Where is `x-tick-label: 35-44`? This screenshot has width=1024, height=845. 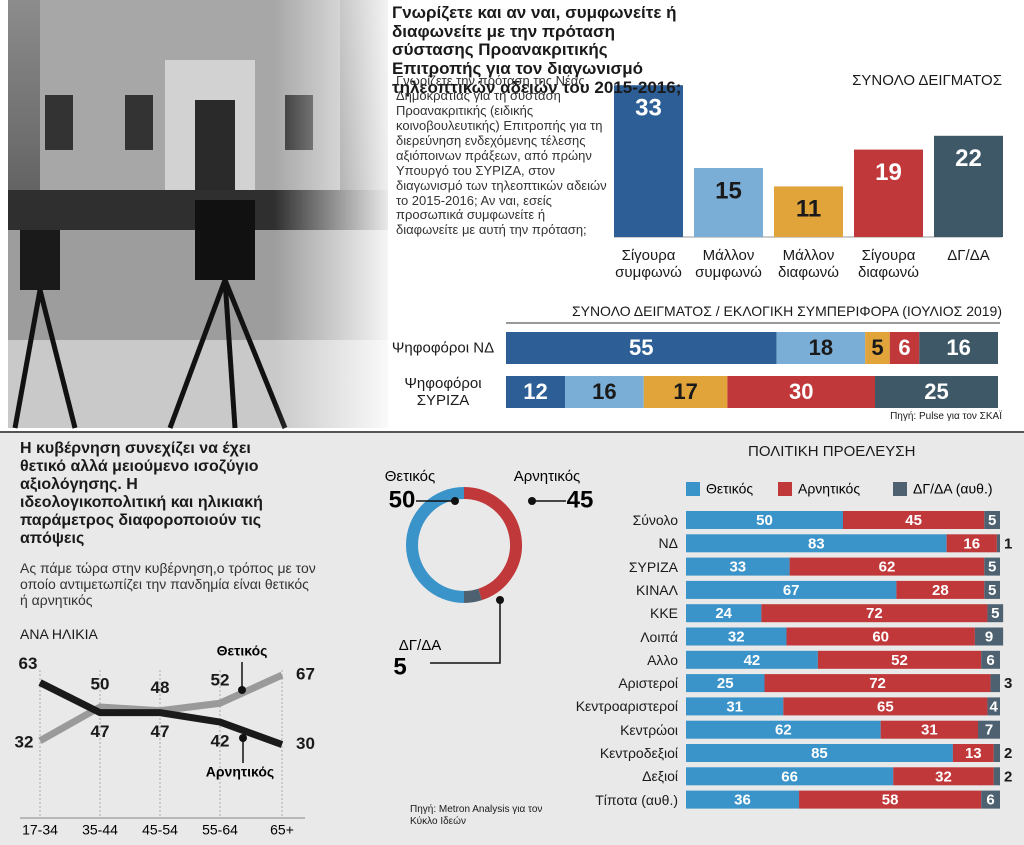 x-tick-label: 35-44 is located at coordinates (100, 830).